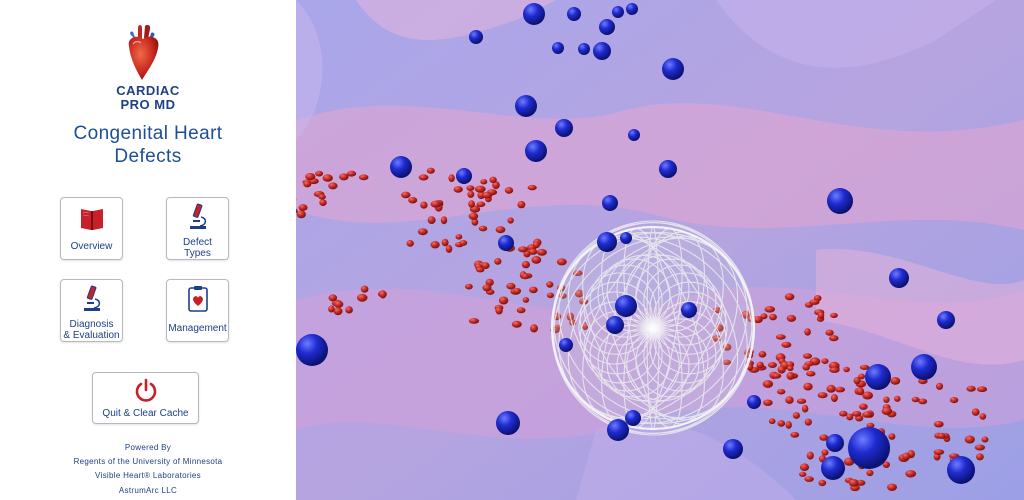 The height and width of the screenshot is (500, 1024). I want to click on brand-name-line1: CARDIAC, so click(148, 90).